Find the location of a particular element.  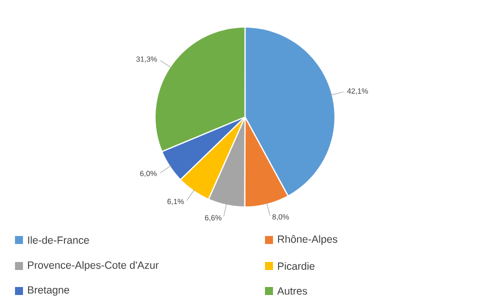

legend-label: Provence-Alpes-Cote d'Azur is located at coordinates (93, 266).